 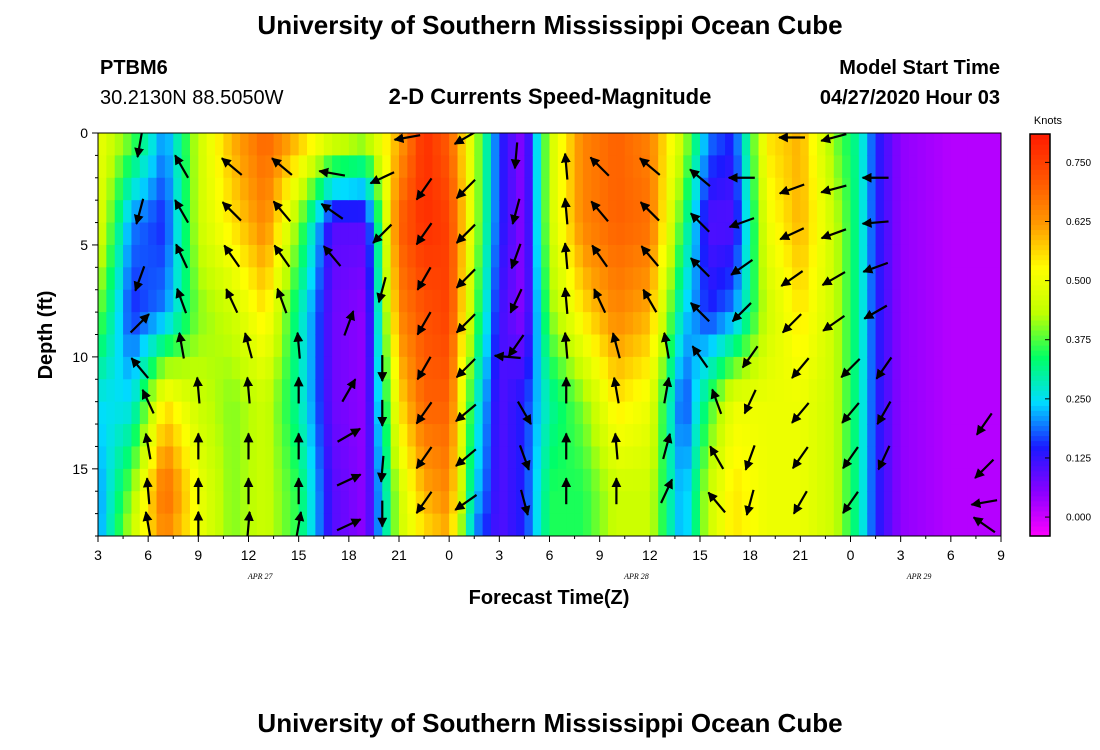 I want to click on x-tick-label: 9, so click(x=1001, y=555).